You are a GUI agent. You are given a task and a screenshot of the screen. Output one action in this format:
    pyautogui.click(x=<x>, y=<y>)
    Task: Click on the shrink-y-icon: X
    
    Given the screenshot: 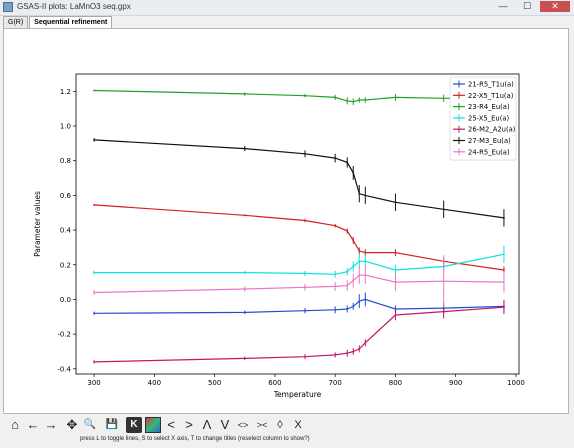 What is the action you would take?
    pyautogui.click(x=298, y=425)
    